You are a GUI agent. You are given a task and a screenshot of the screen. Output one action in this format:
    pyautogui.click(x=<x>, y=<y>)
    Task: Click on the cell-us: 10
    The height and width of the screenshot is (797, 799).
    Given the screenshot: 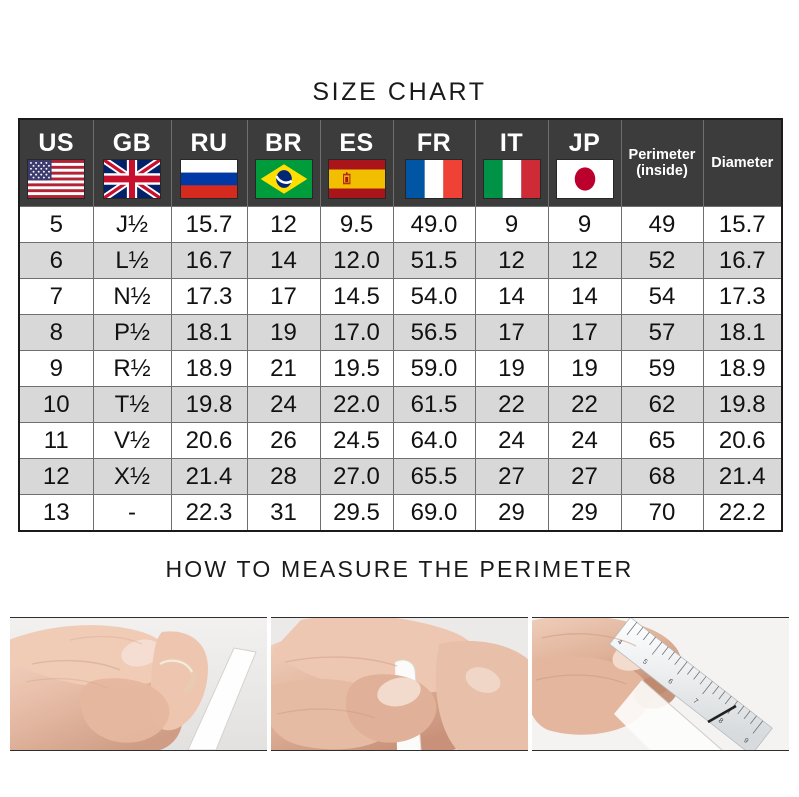 What is the action you would take?
    pyautogui.click(x=56, y=404)
    